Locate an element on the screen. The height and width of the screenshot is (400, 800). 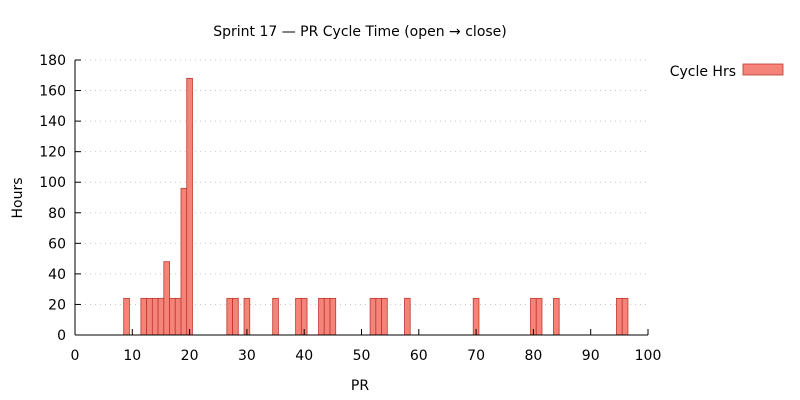
y-tick-label: 20 is located at coordinates (57, 305).